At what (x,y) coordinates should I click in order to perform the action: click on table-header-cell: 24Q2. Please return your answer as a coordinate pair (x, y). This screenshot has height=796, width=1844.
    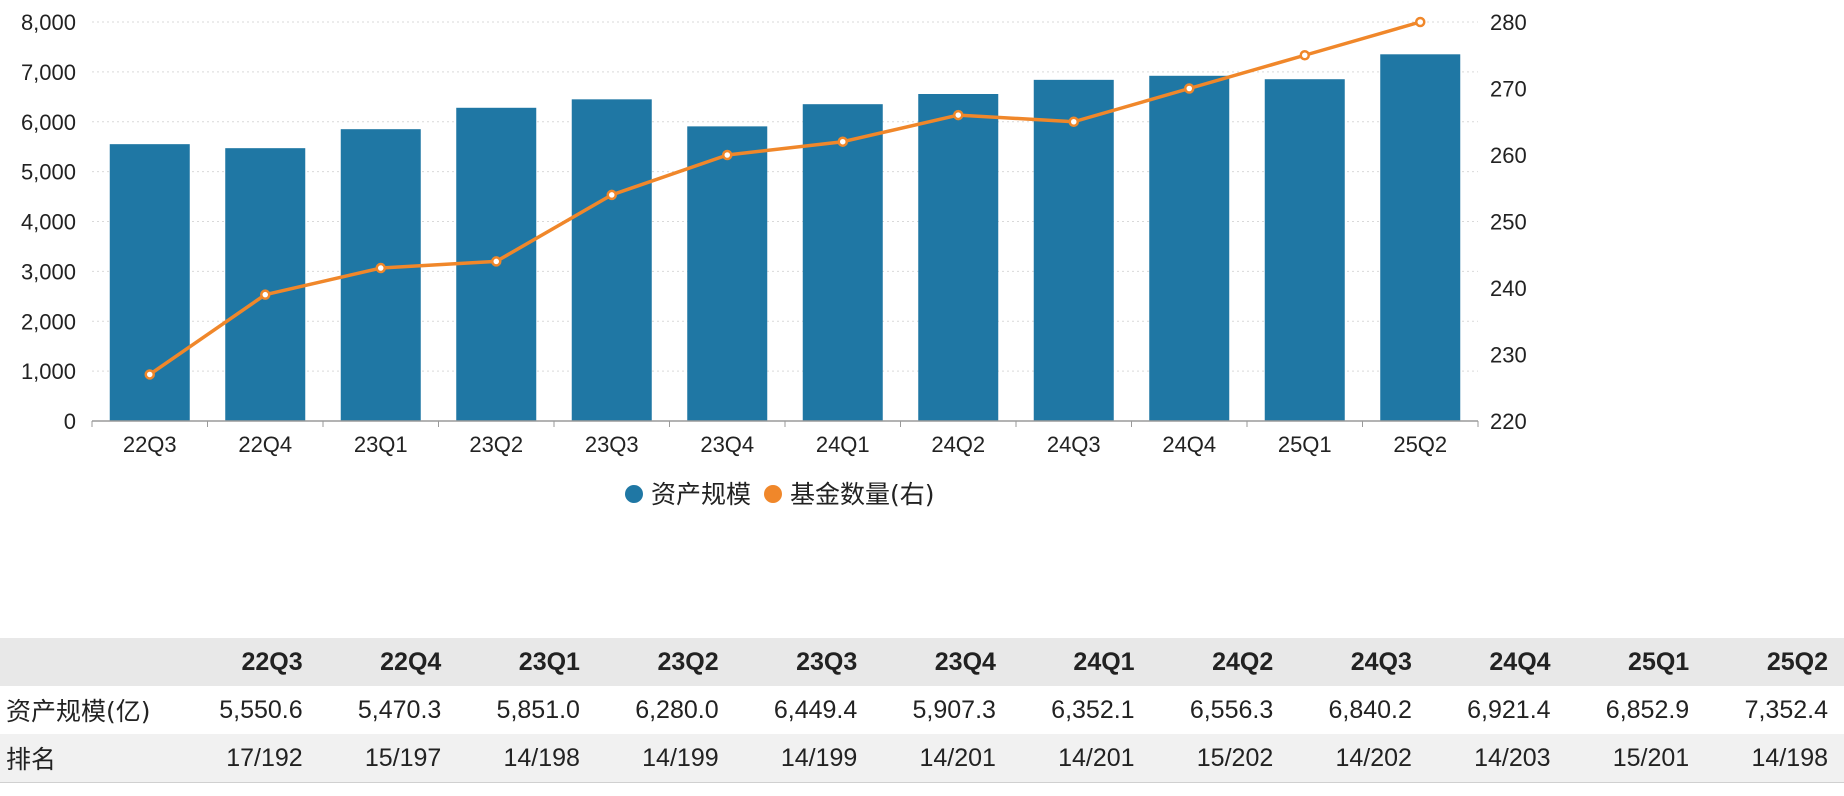
    Looking at the image, I should click on (1220, 662).